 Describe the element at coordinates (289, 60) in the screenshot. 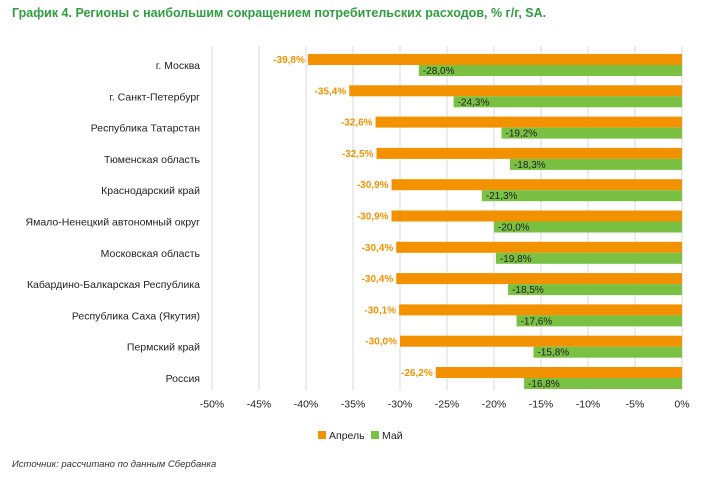

I see `data-label-april: -39,8%` at that location.